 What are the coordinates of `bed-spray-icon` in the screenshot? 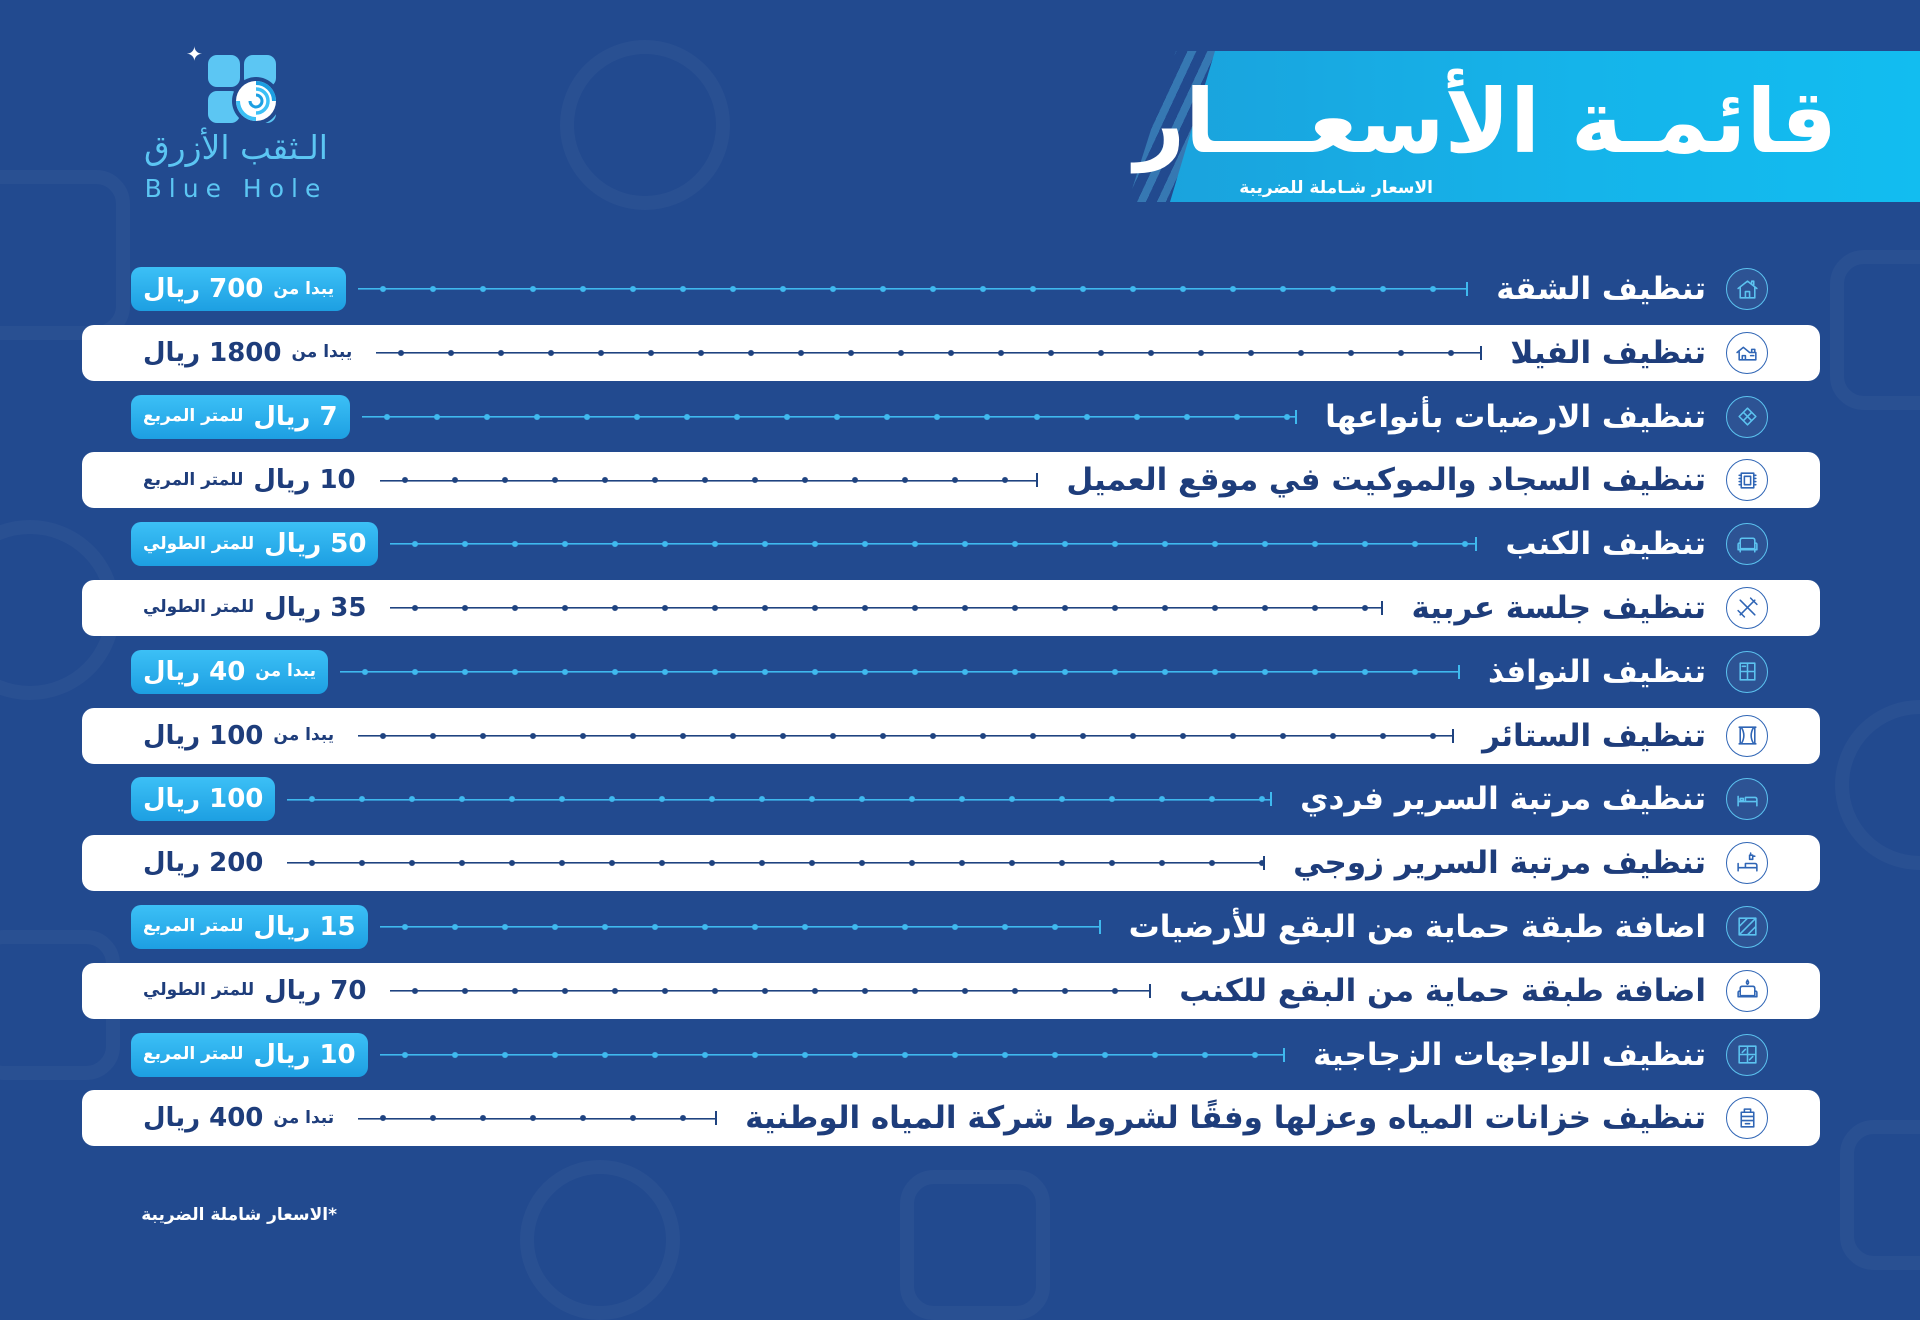 It's located at (1747, 863).